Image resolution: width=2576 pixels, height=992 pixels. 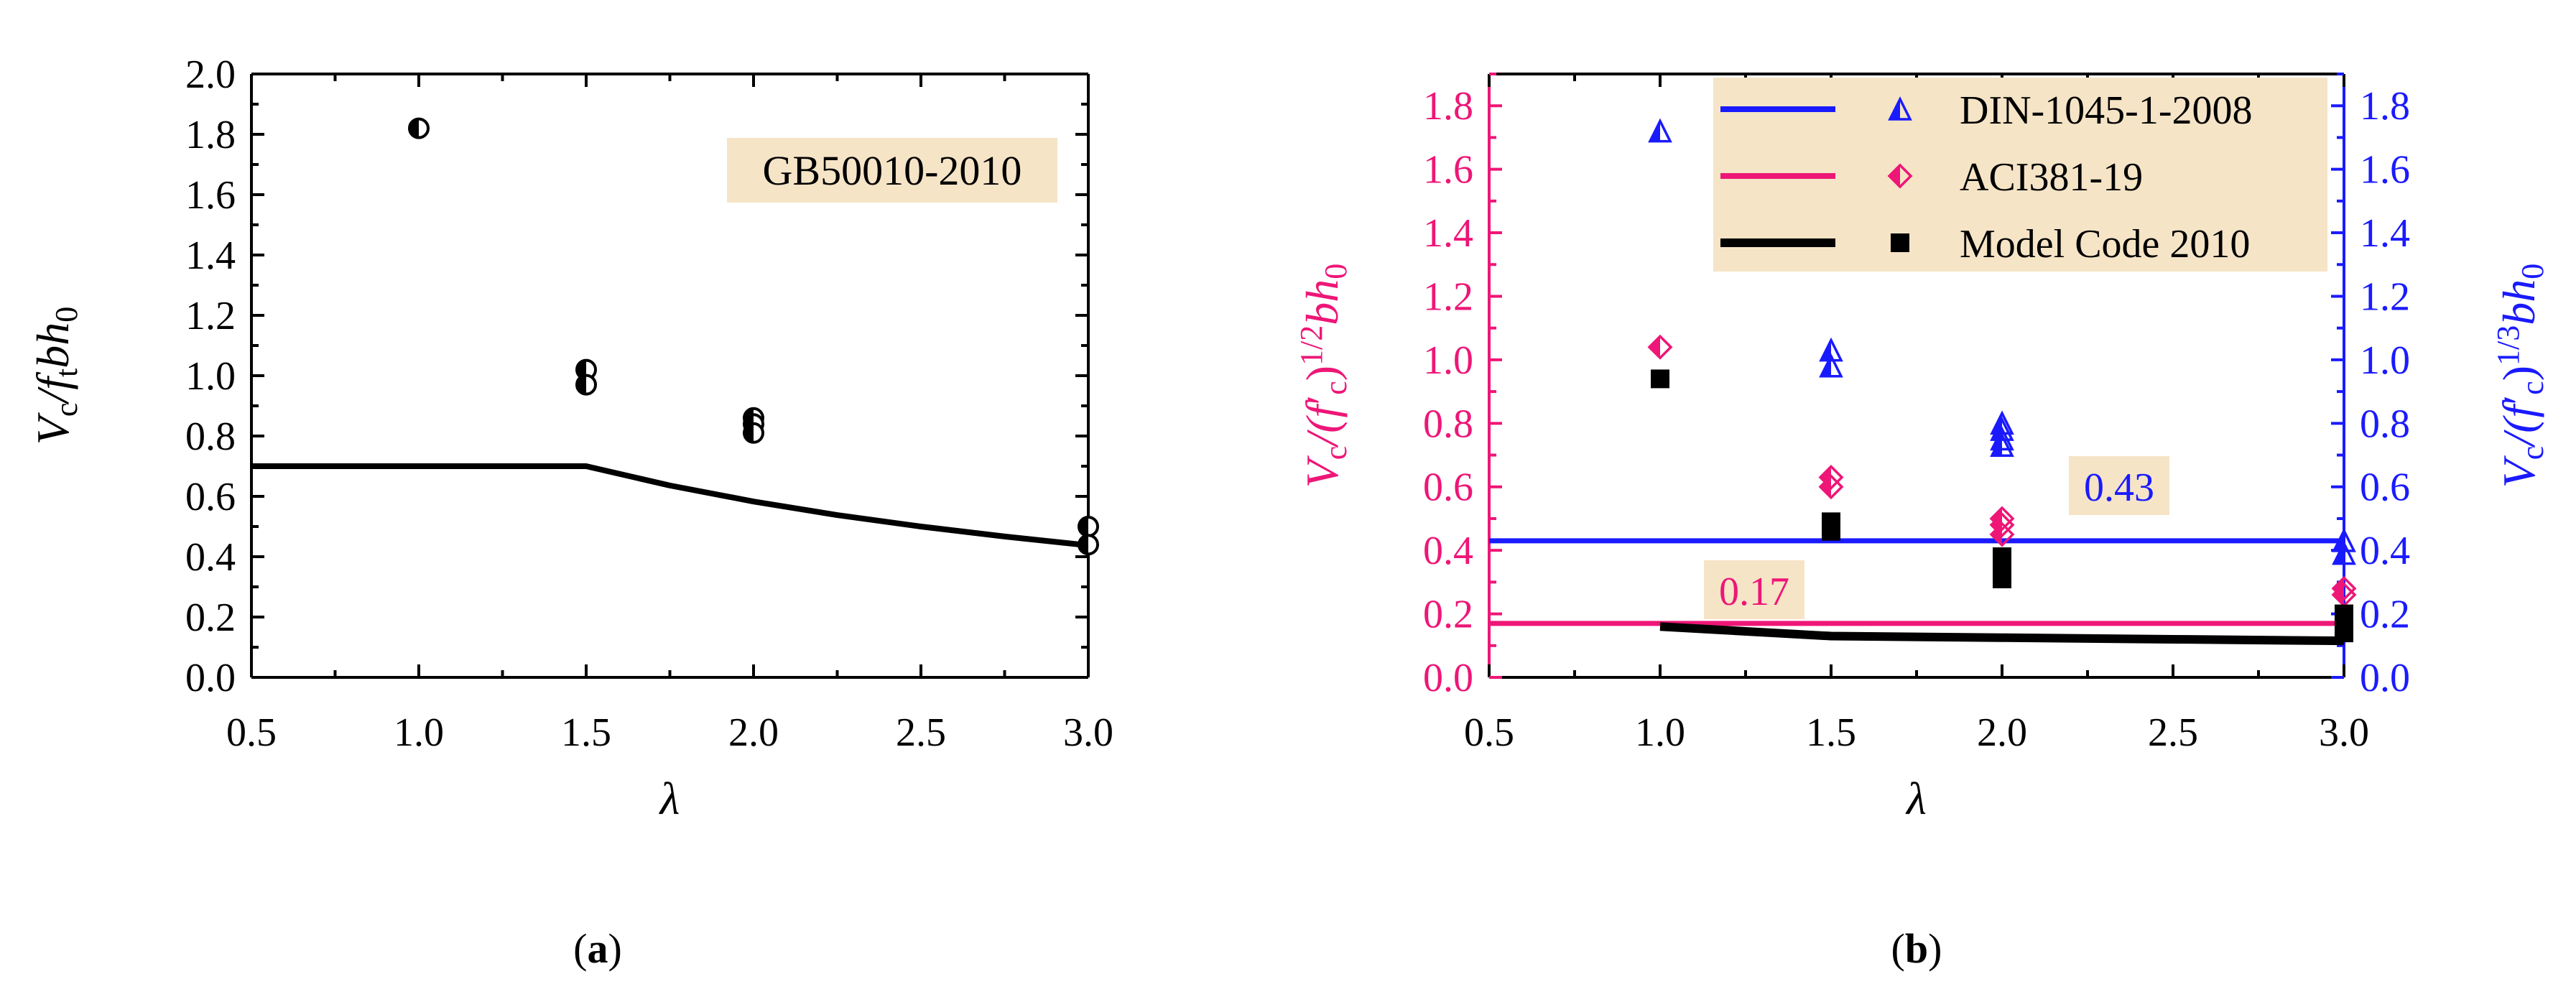 I want to click on legend-label: DIN-1045-1-2008, so click(x=2106, y=110).